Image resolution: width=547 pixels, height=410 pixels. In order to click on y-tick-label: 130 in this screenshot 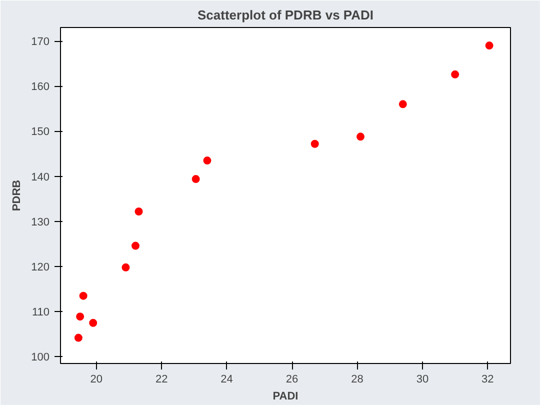, I will do `click(40, 222)`.